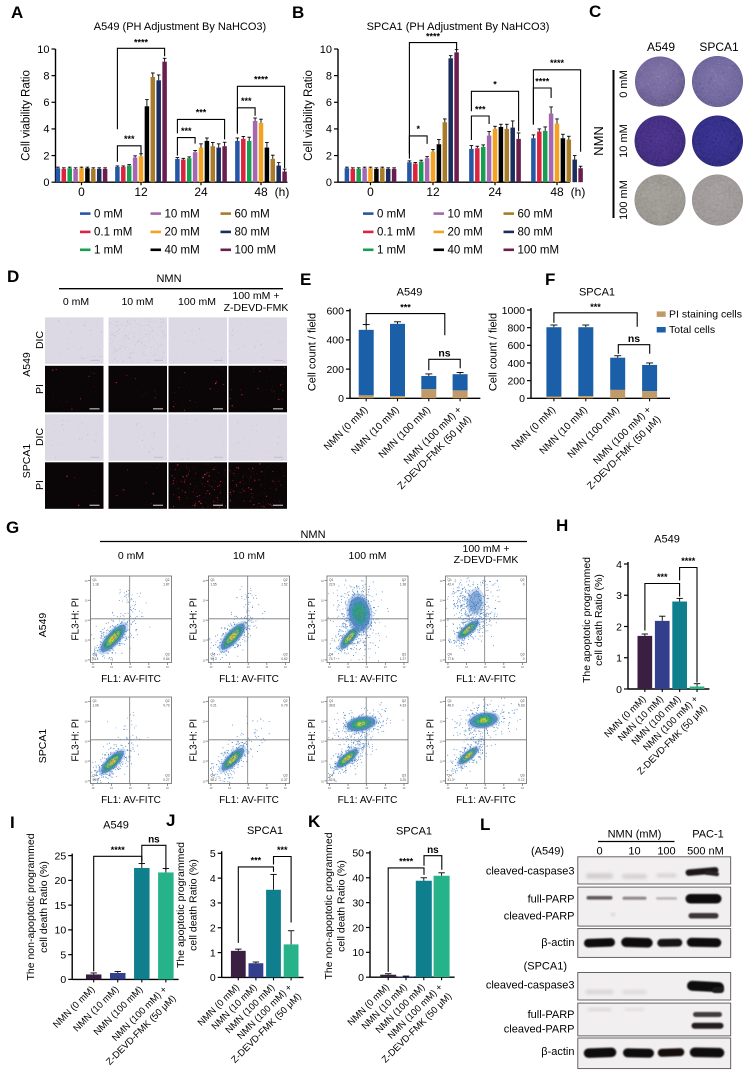 This screenshot has height=1083, width=756. I want to click on svg-text: 8, so click(46, 76).